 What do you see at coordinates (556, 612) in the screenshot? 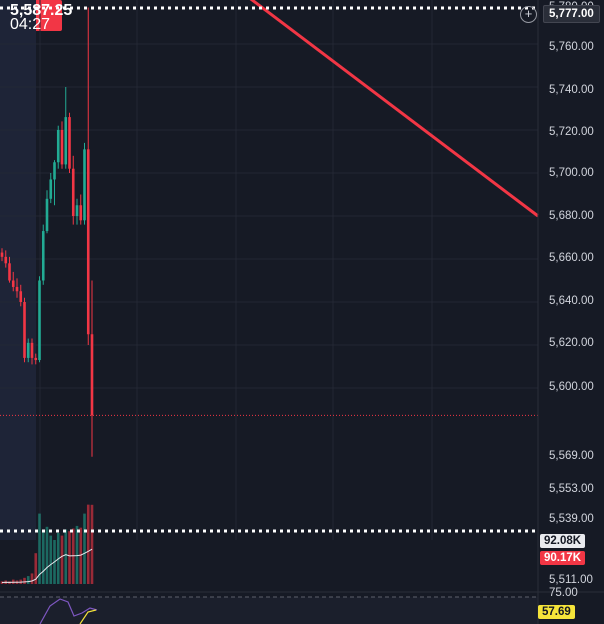
I see `rsi-value-badge: 57.69` at bounding box center [556, 612].